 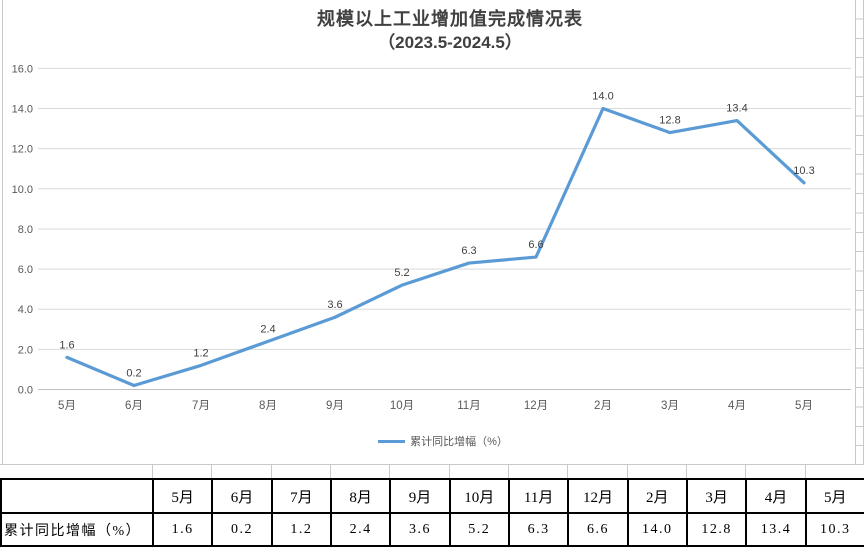 I want to click on data-point-label: 12.8, so click(x=669, y=121).